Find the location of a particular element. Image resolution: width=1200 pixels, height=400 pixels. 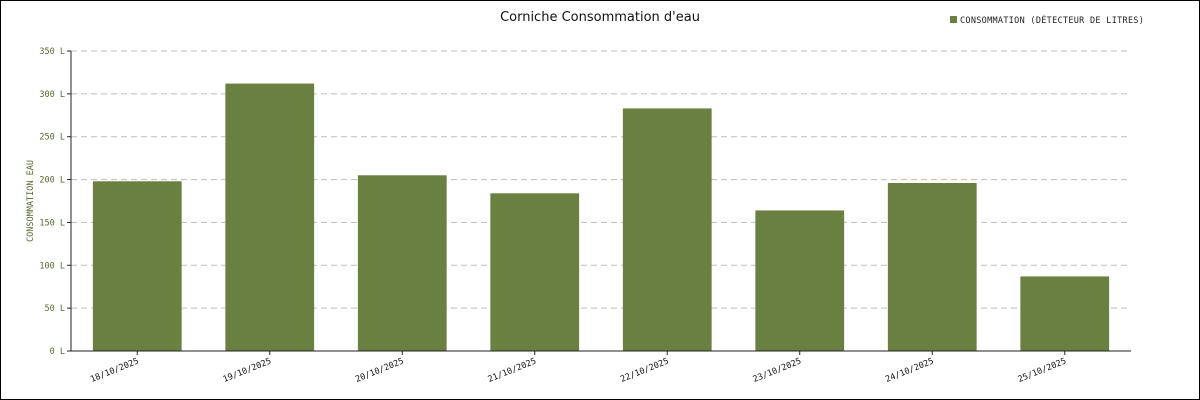

legend-swatch is located at coordinates (953, 19).